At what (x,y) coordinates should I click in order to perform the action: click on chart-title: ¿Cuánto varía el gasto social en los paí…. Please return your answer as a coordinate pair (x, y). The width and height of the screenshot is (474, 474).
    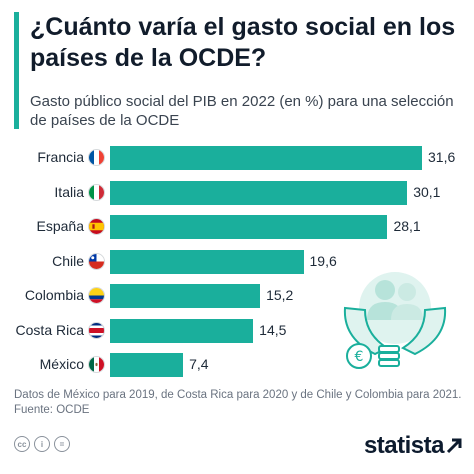
    Looking at the image, I should click on (243, 42).